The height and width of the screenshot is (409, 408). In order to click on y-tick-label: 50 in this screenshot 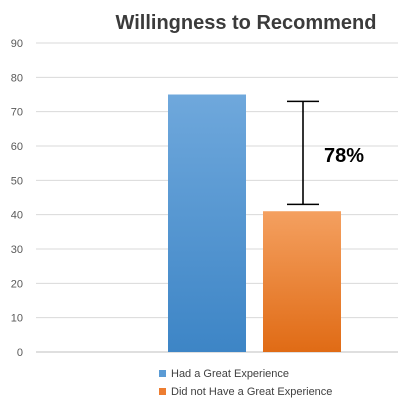, I will do `click(17, 181)`.